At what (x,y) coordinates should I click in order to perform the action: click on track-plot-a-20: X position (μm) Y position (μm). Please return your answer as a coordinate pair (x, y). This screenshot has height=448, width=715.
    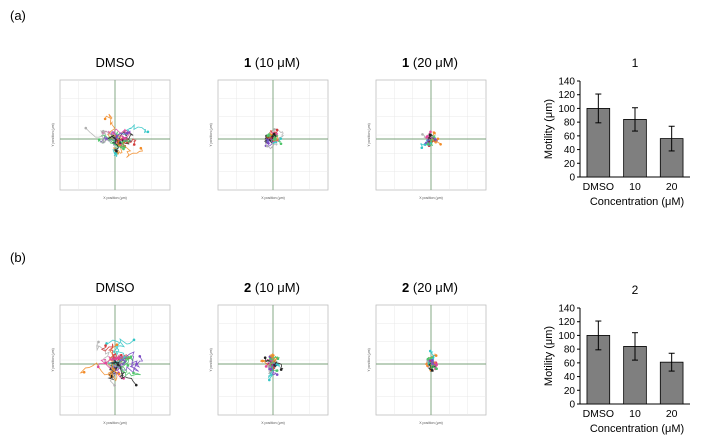
    Looking at the image, I should click on (427, 139).